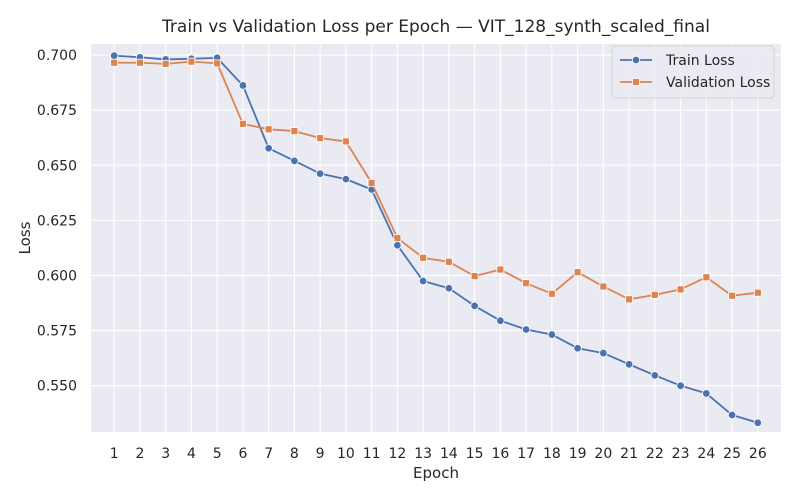 This screenshot has width=800, height=500. Describe the element at coordinates (191, 454) in the screenshot. I see `x-tick-label: 4` at that location.